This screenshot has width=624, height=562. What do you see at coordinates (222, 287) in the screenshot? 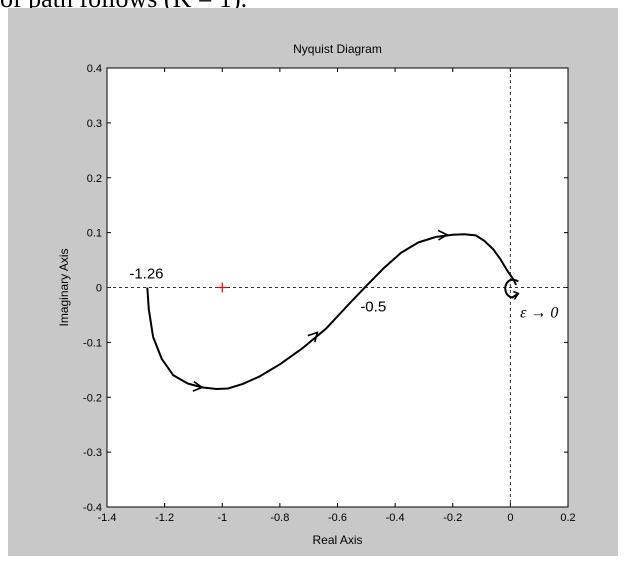
I see `critical-point-marker` at bounding box center [222, 287].